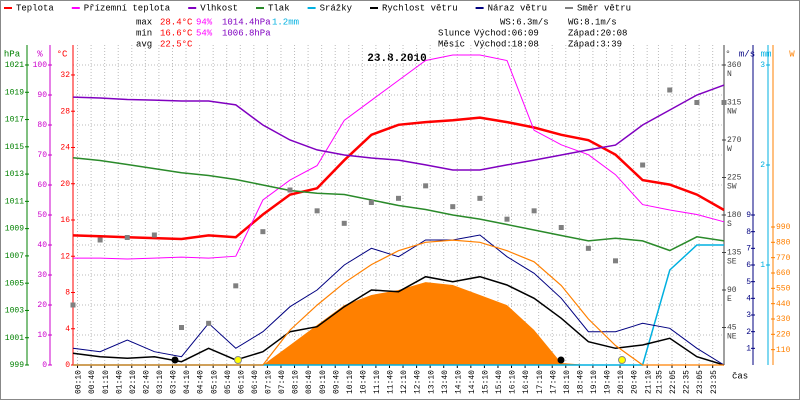 The height and width of the screenshot is (400, 800). What do you see at coordinates (608, 382) in the screenshot?
I see `x-tick-label: 19:40` at bounding box center [608, 382].